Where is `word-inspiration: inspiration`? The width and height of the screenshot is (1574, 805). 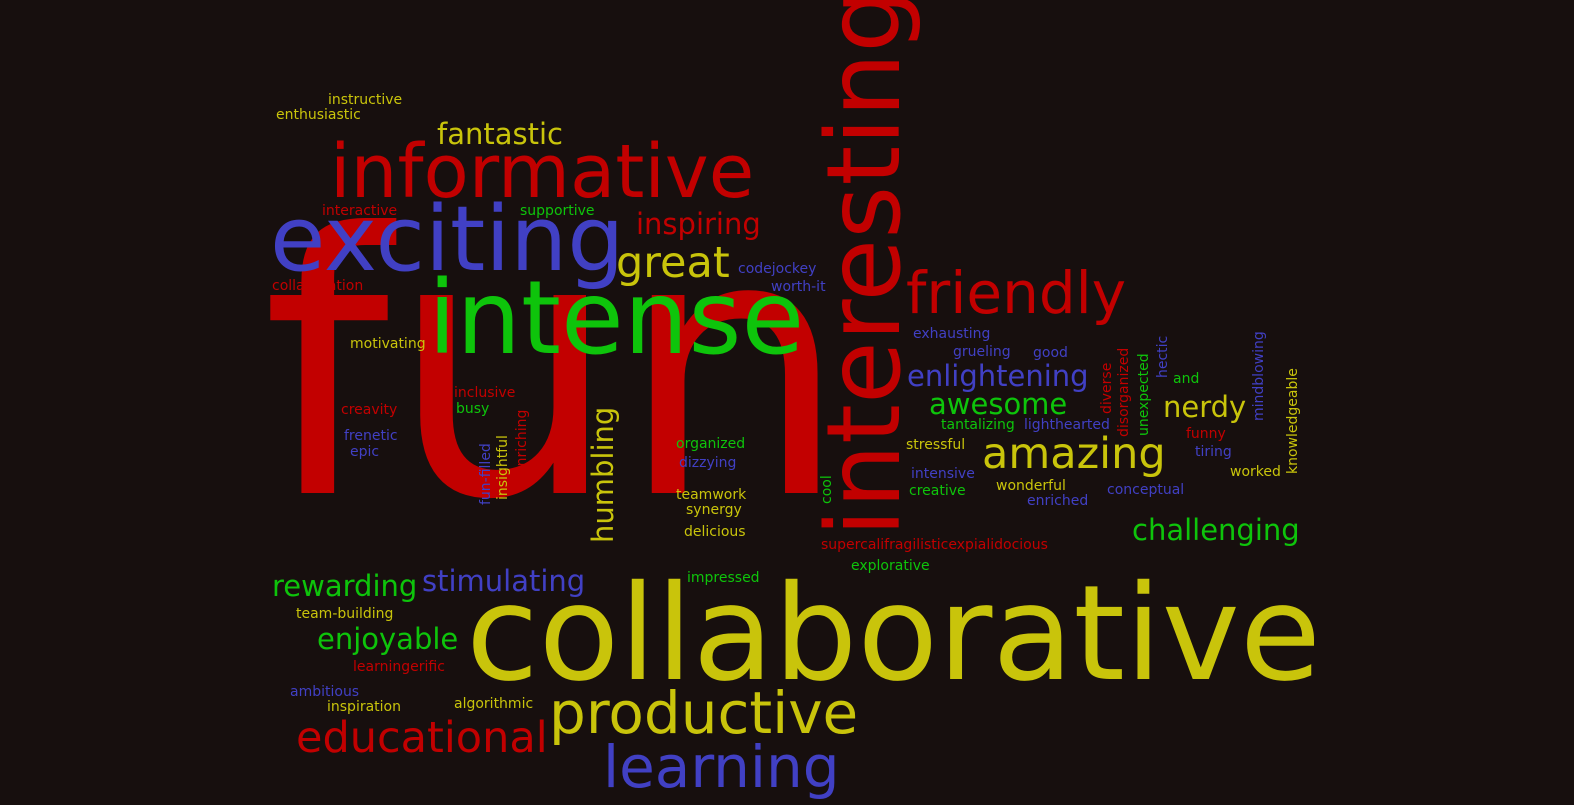
word-inspiration: inspiration is located at coordinates (364, 707).